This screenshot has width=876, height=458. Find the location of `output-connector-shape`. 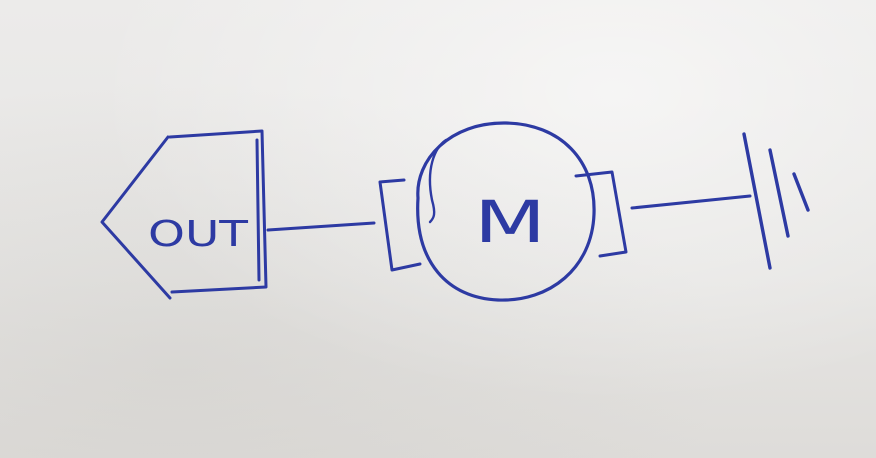

output-connector-shape is located at coordinates (184, 214).